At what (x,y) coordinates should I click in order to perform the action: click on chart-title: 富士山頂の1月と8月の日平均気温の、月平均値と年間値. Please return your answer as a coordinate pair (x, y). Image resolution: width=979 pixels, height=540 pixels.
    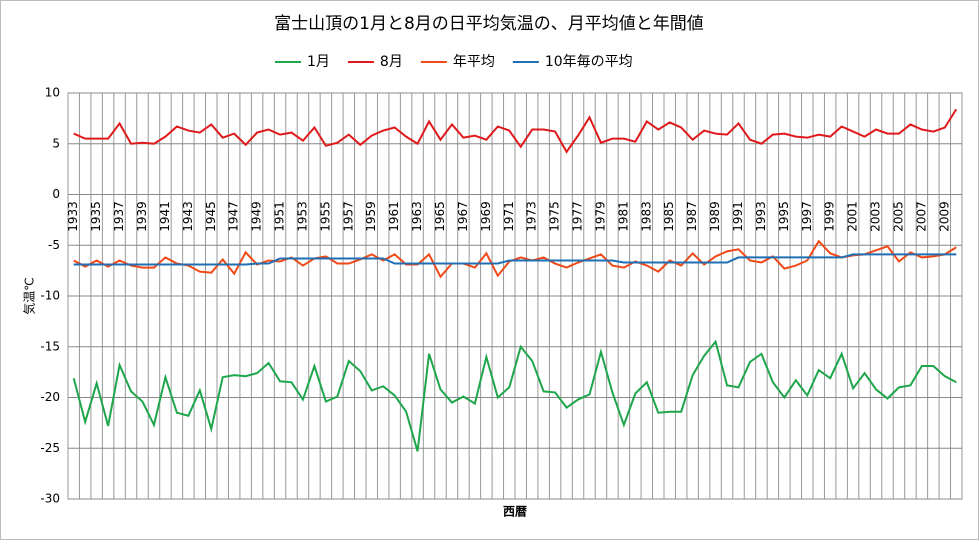
    Looking at the image, I should click on (489, 24).